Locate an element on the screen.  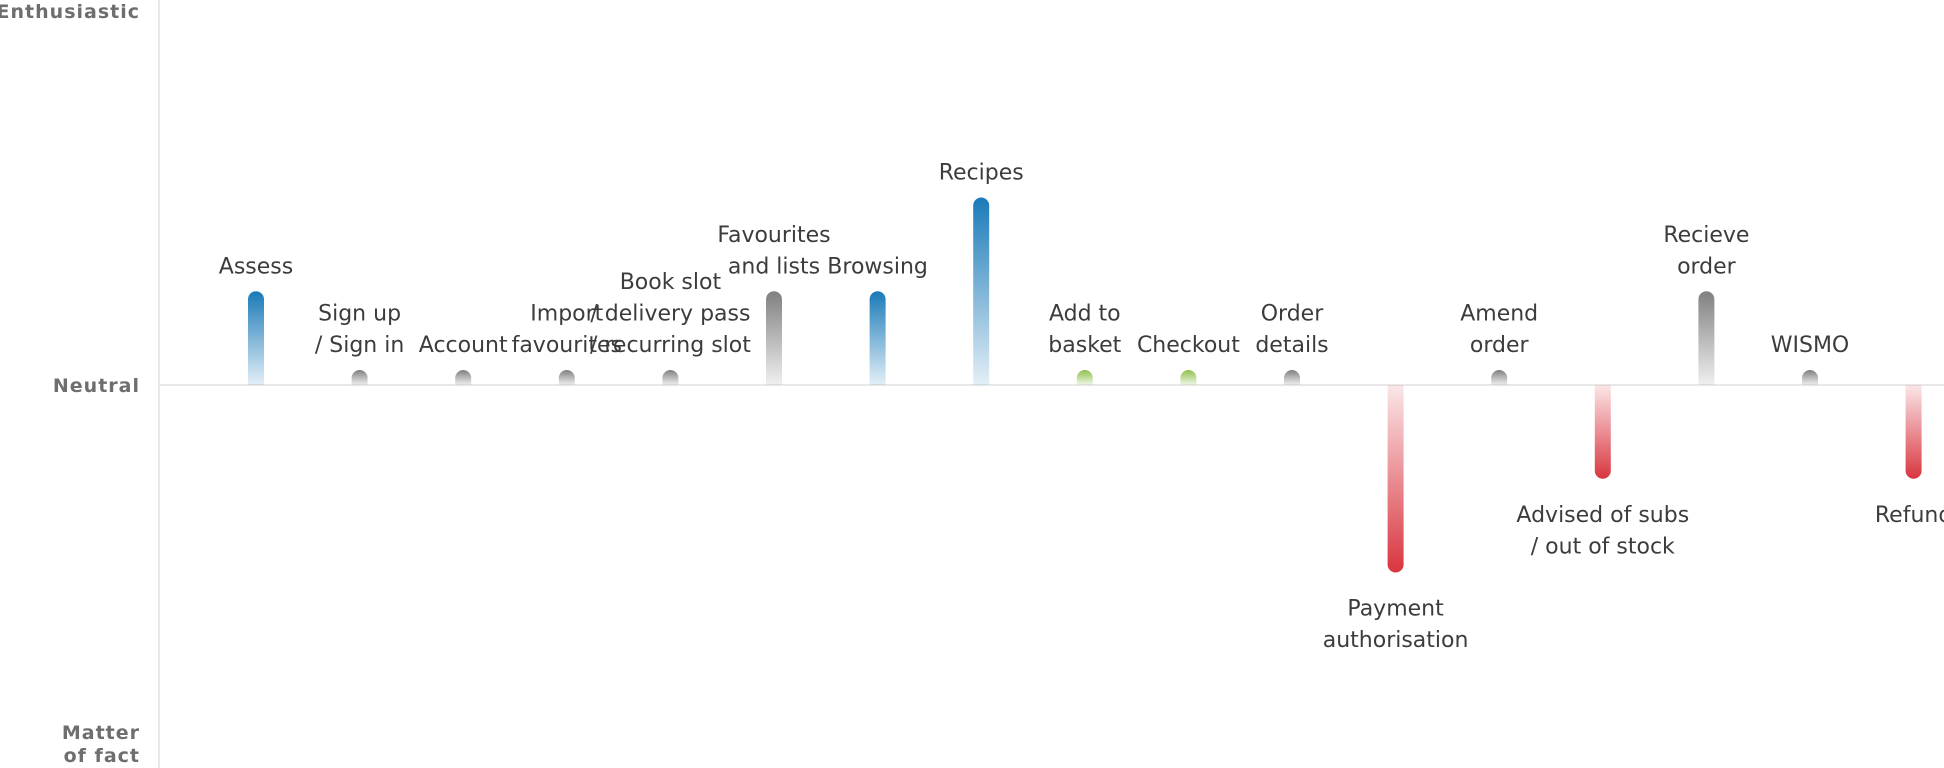
label-favourites-and-lists-line1: Favourites is located at coordinates (773, 235).